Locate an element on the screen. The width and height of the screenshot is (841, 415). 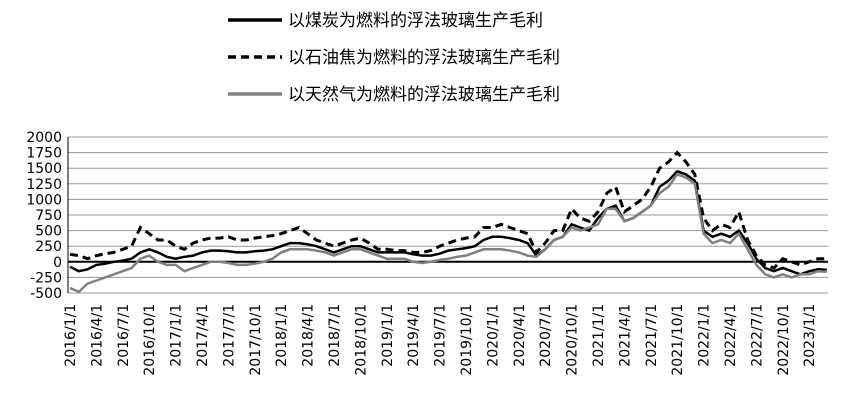
x-tick-label: 2017/7/1 is located at coordinates (229, 335).